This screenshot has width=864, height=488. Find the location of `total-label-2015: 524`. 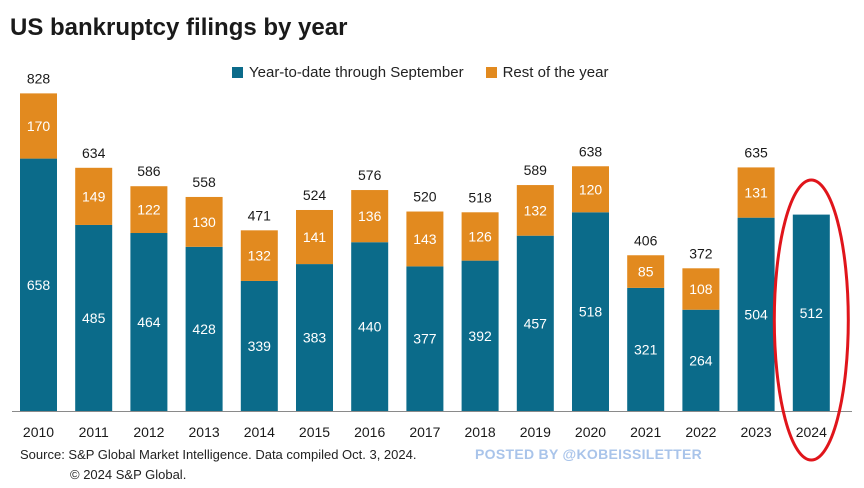

total-label-2015: 524 is located at coordinates (315, 195).